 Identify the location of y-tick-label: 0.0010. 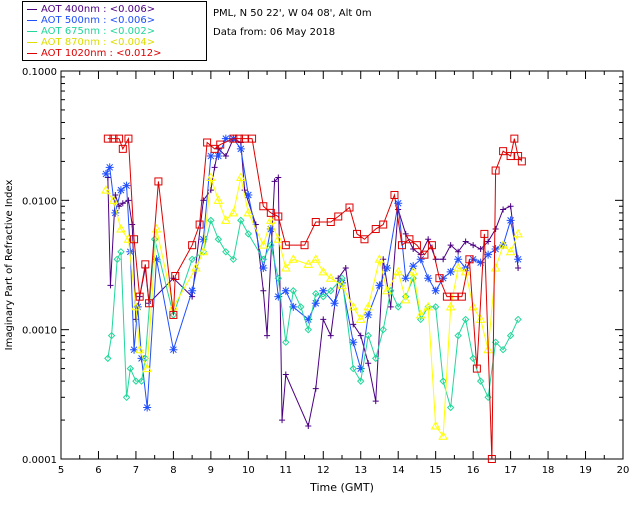
(39, 331).